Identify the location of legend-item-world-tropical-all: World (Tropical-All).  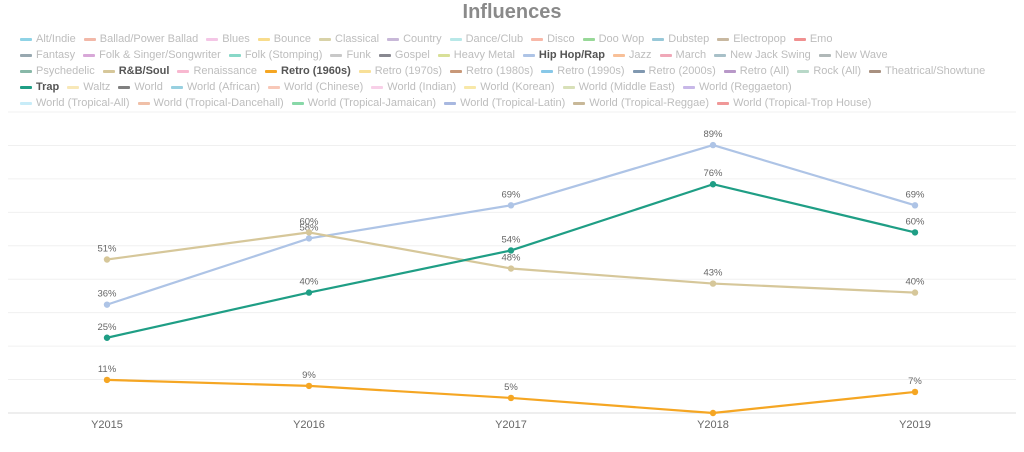
(75, 103).